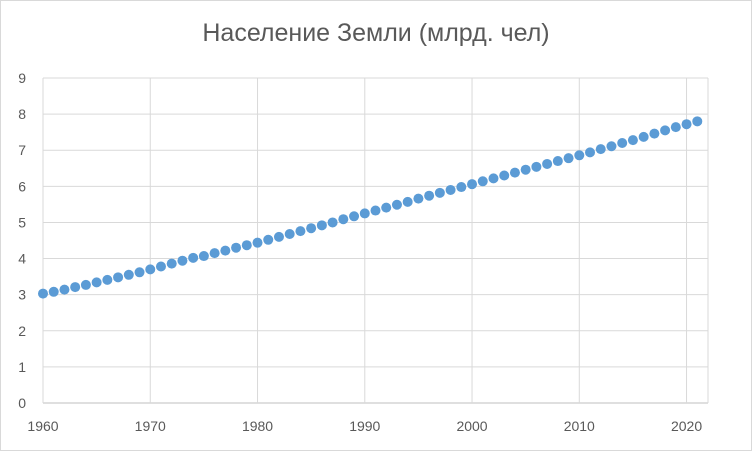 The height and width of the screenshot is (451, 752). I want to click on y-tick-label: 2, so click(22, 331).